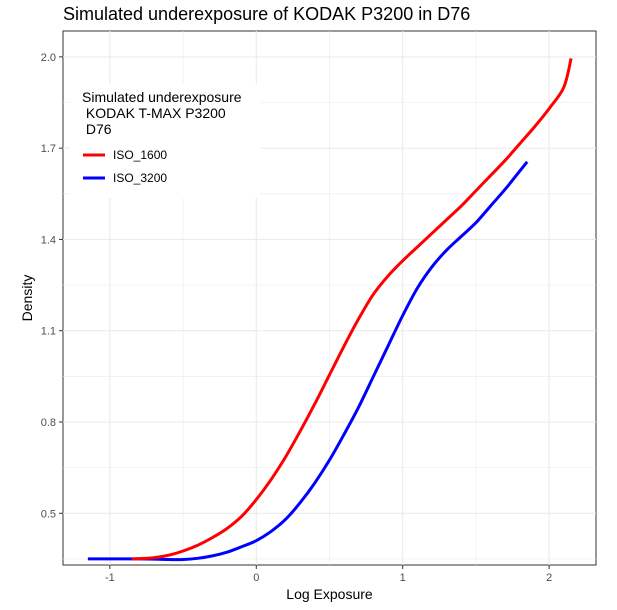 The width and height of the screenshot is (617, 610). Describe the element at coordinates (162, 97) in the screenshot. I see `legend-title-line-1: Simulated underexposure` at that location.